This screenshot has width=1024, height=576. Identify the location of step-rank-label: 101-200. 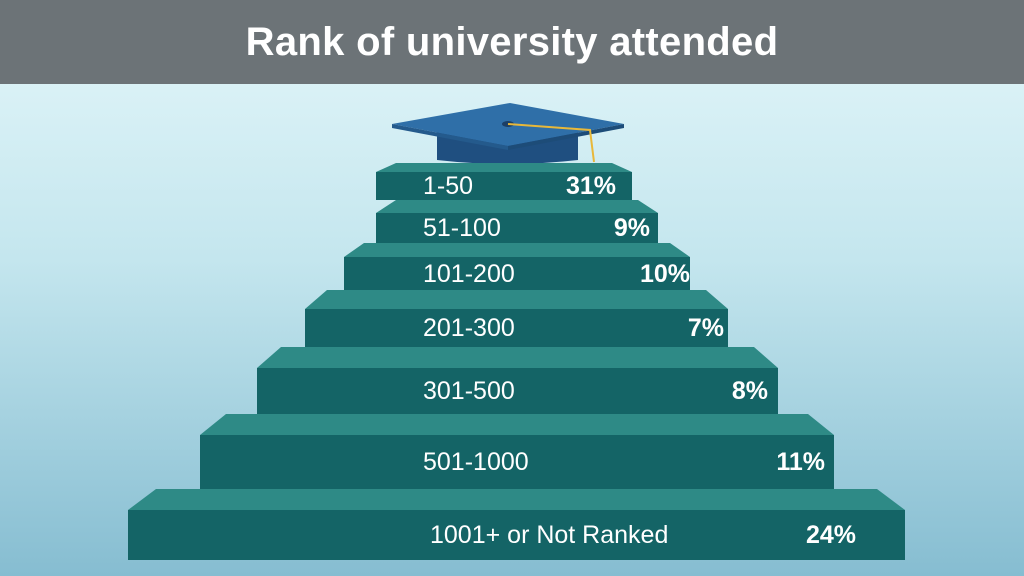
(469, 273).